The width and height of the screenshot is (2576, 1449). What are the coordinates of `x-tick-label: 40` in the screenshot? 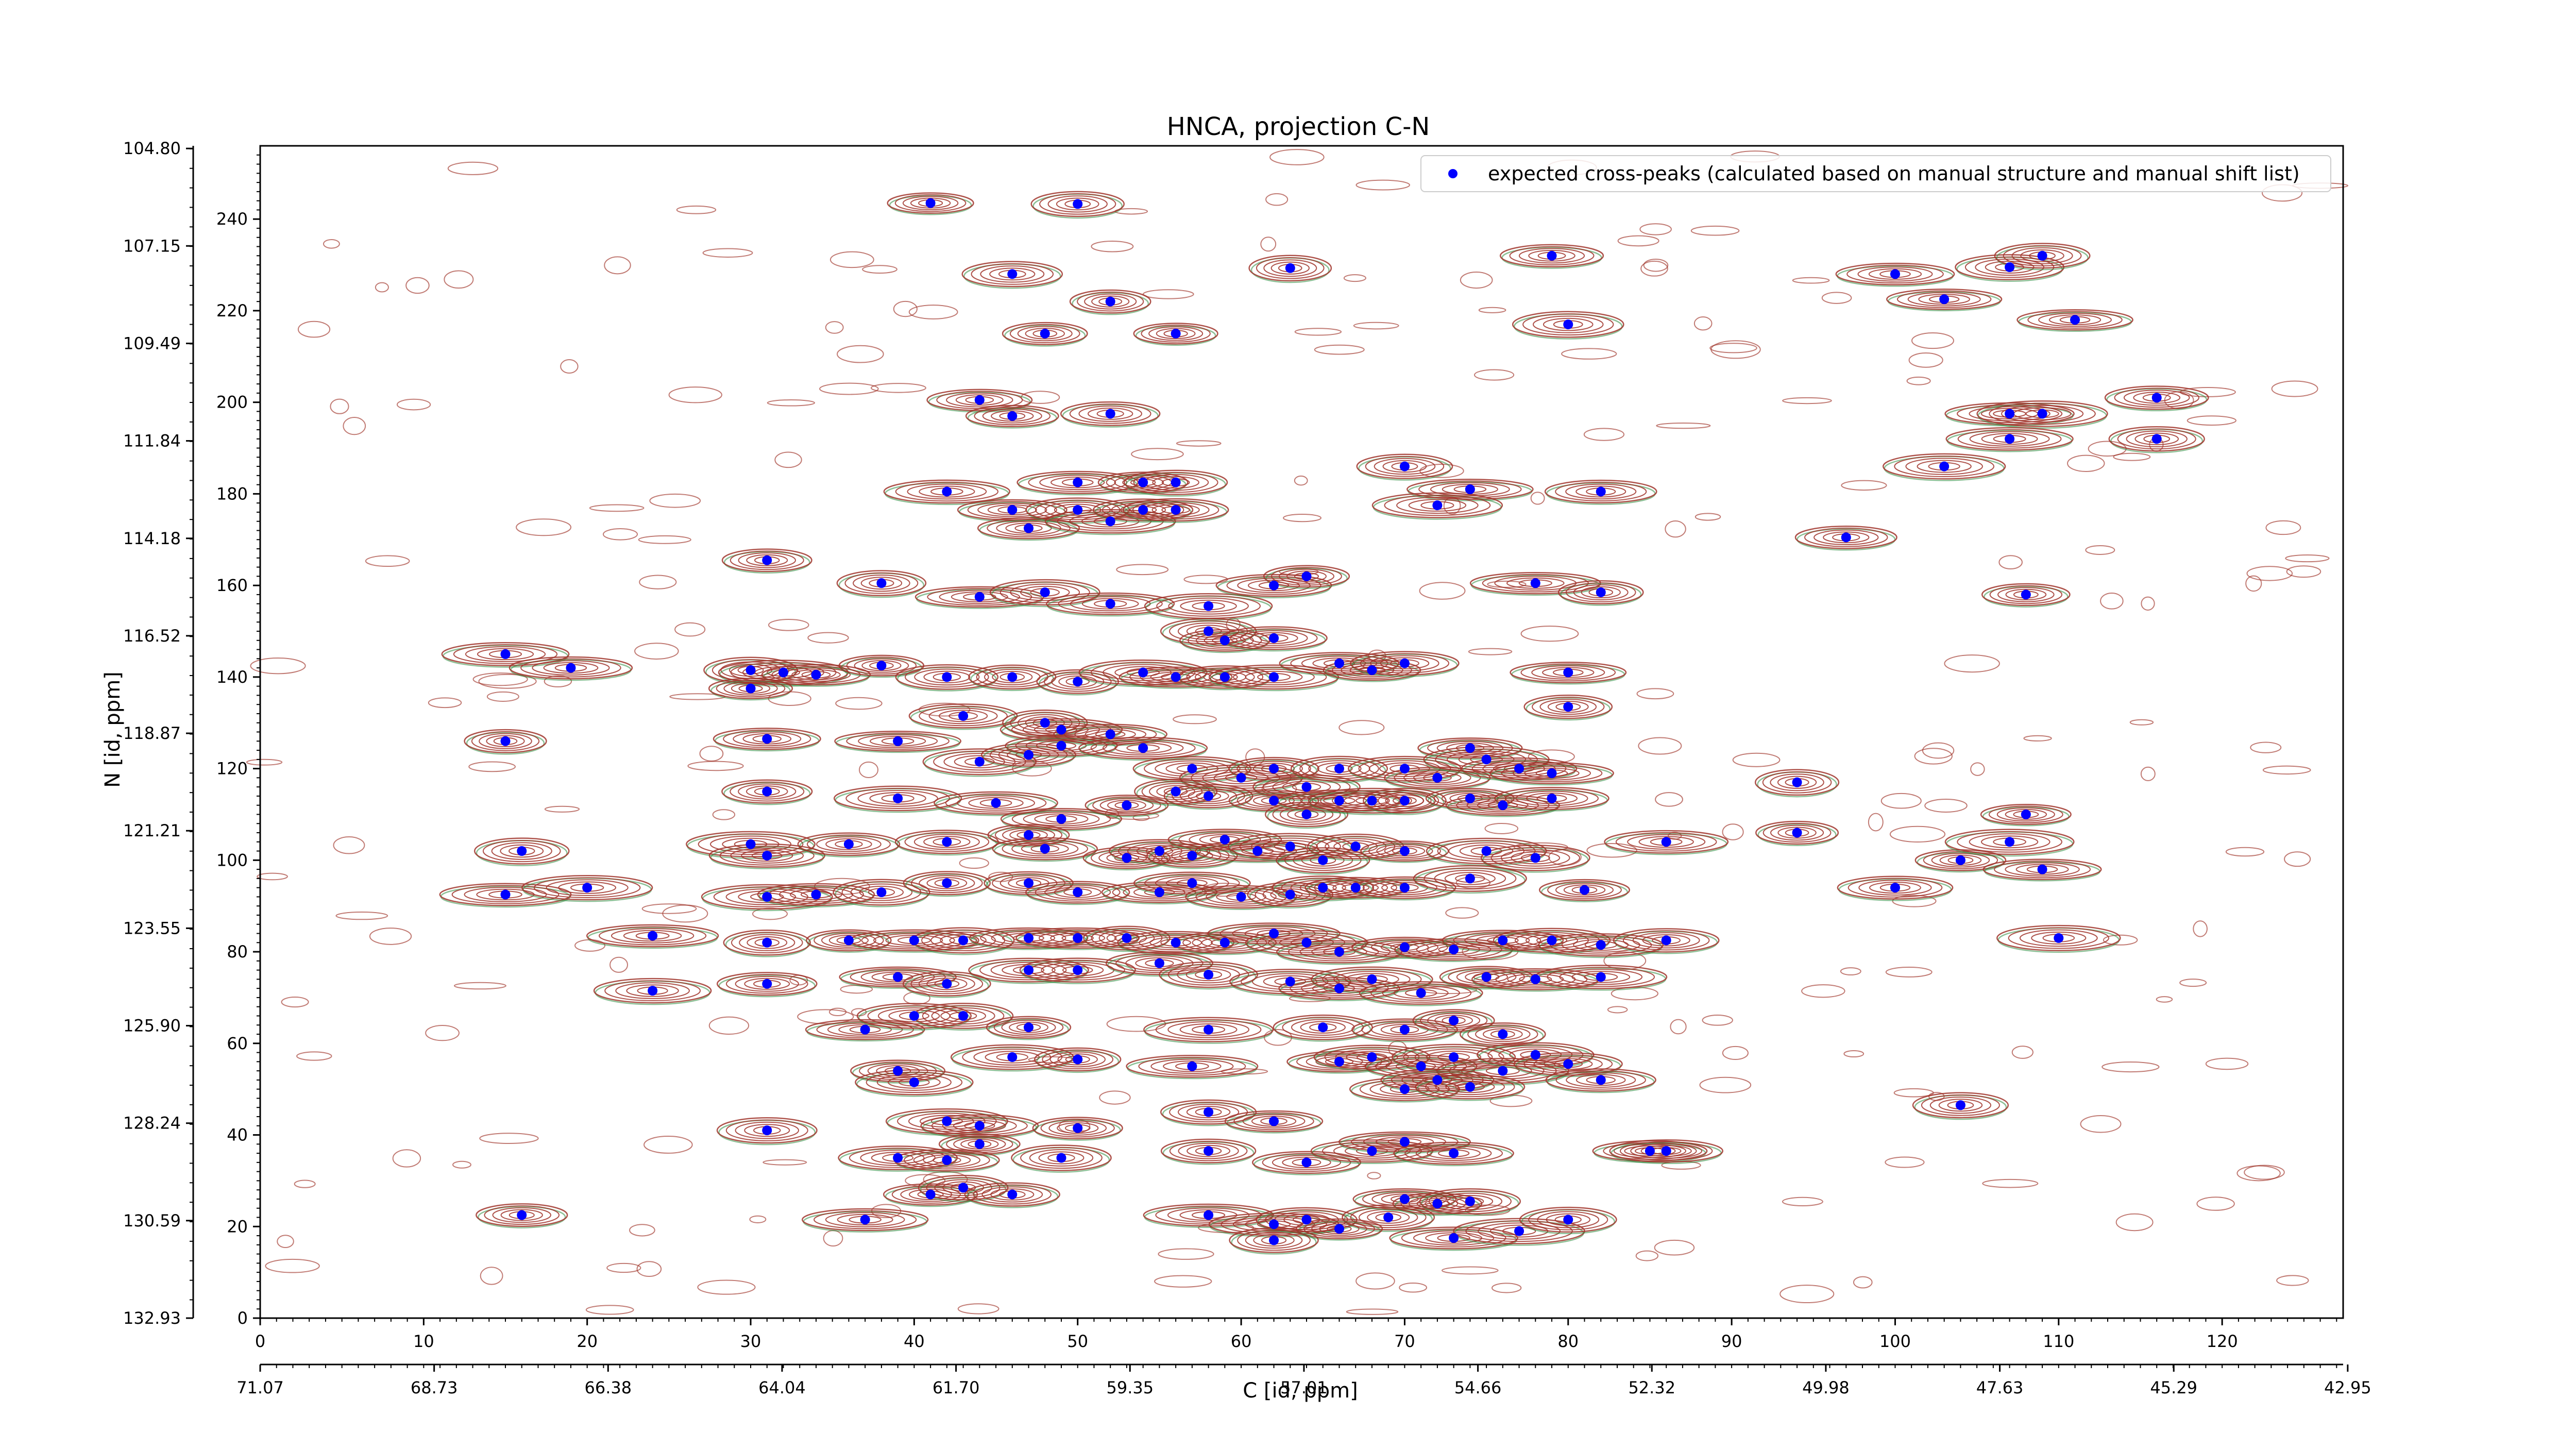 It's located at (914, 1341).